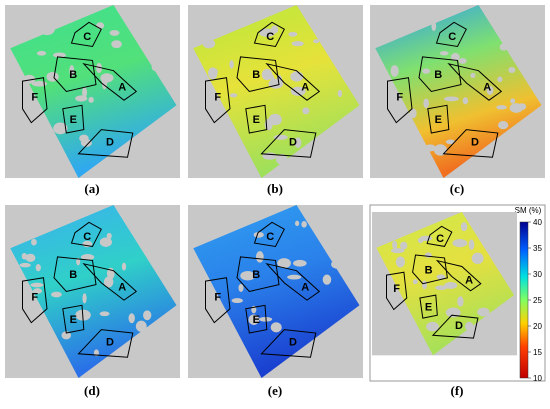 This screenshot has width=550, height=409. Describe the element at coordinates (537, 248) in the screenshot. I see `colorbar-tick-label: 35` at that location.